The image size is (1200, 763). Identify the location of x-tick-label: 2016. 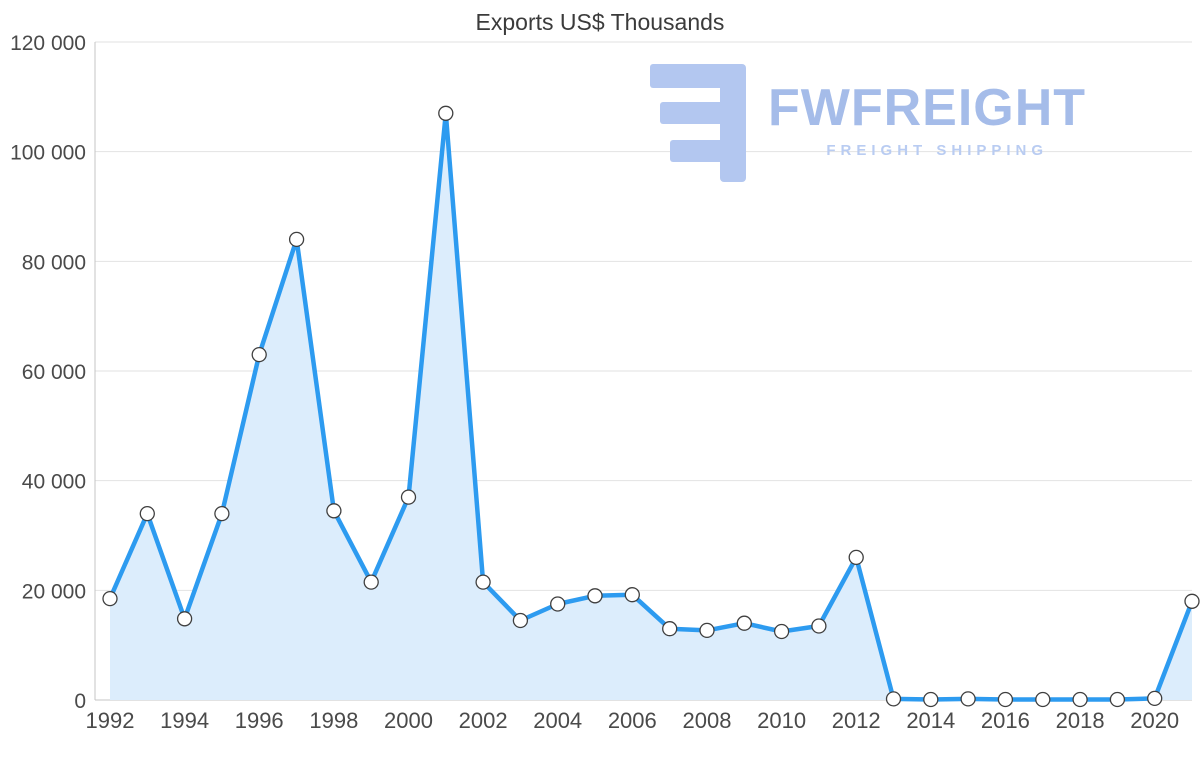
(1005, 720).